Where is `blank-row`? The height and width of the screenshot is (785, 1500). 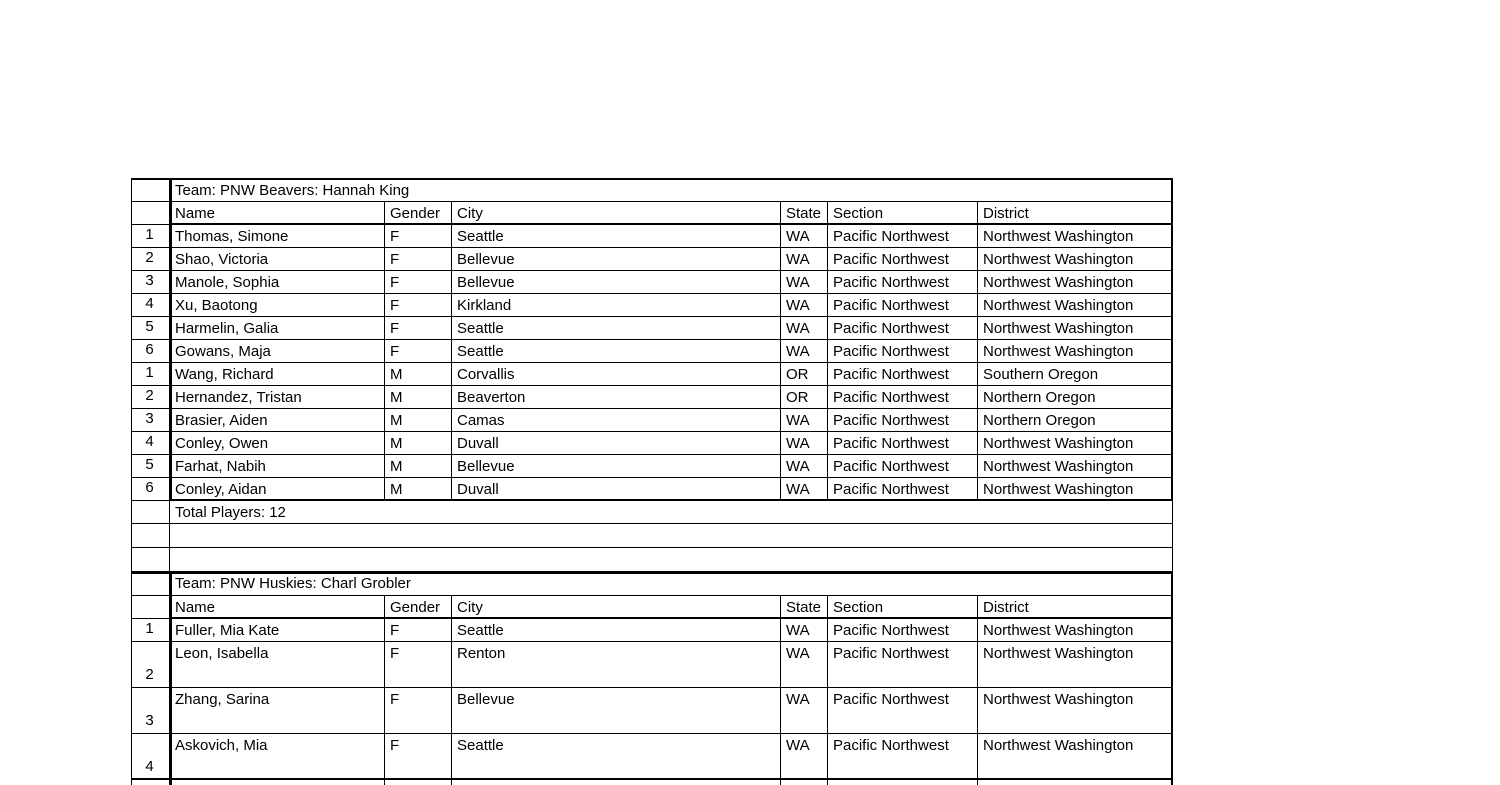
blank-row is located at coordinates (652, 560).